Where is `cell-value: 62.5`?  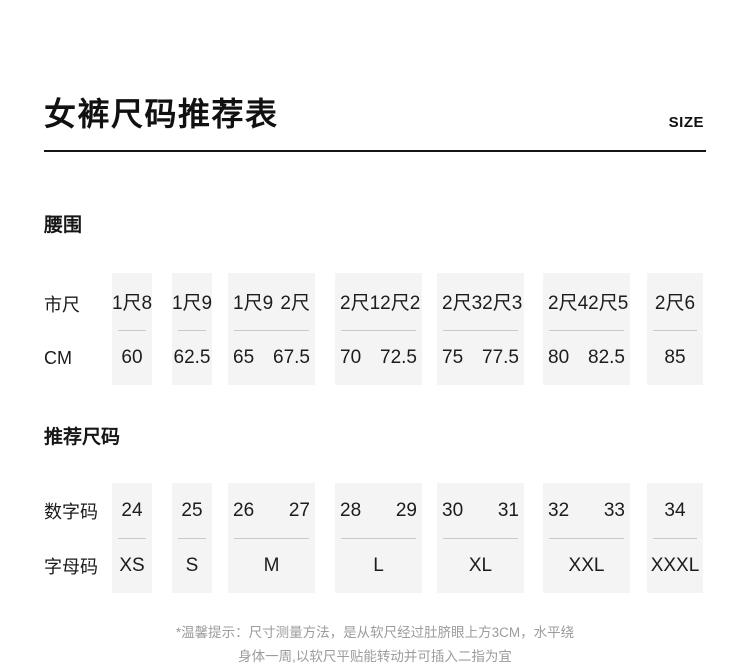 cell-value: 62.5 is located at coordinates (192, 357).